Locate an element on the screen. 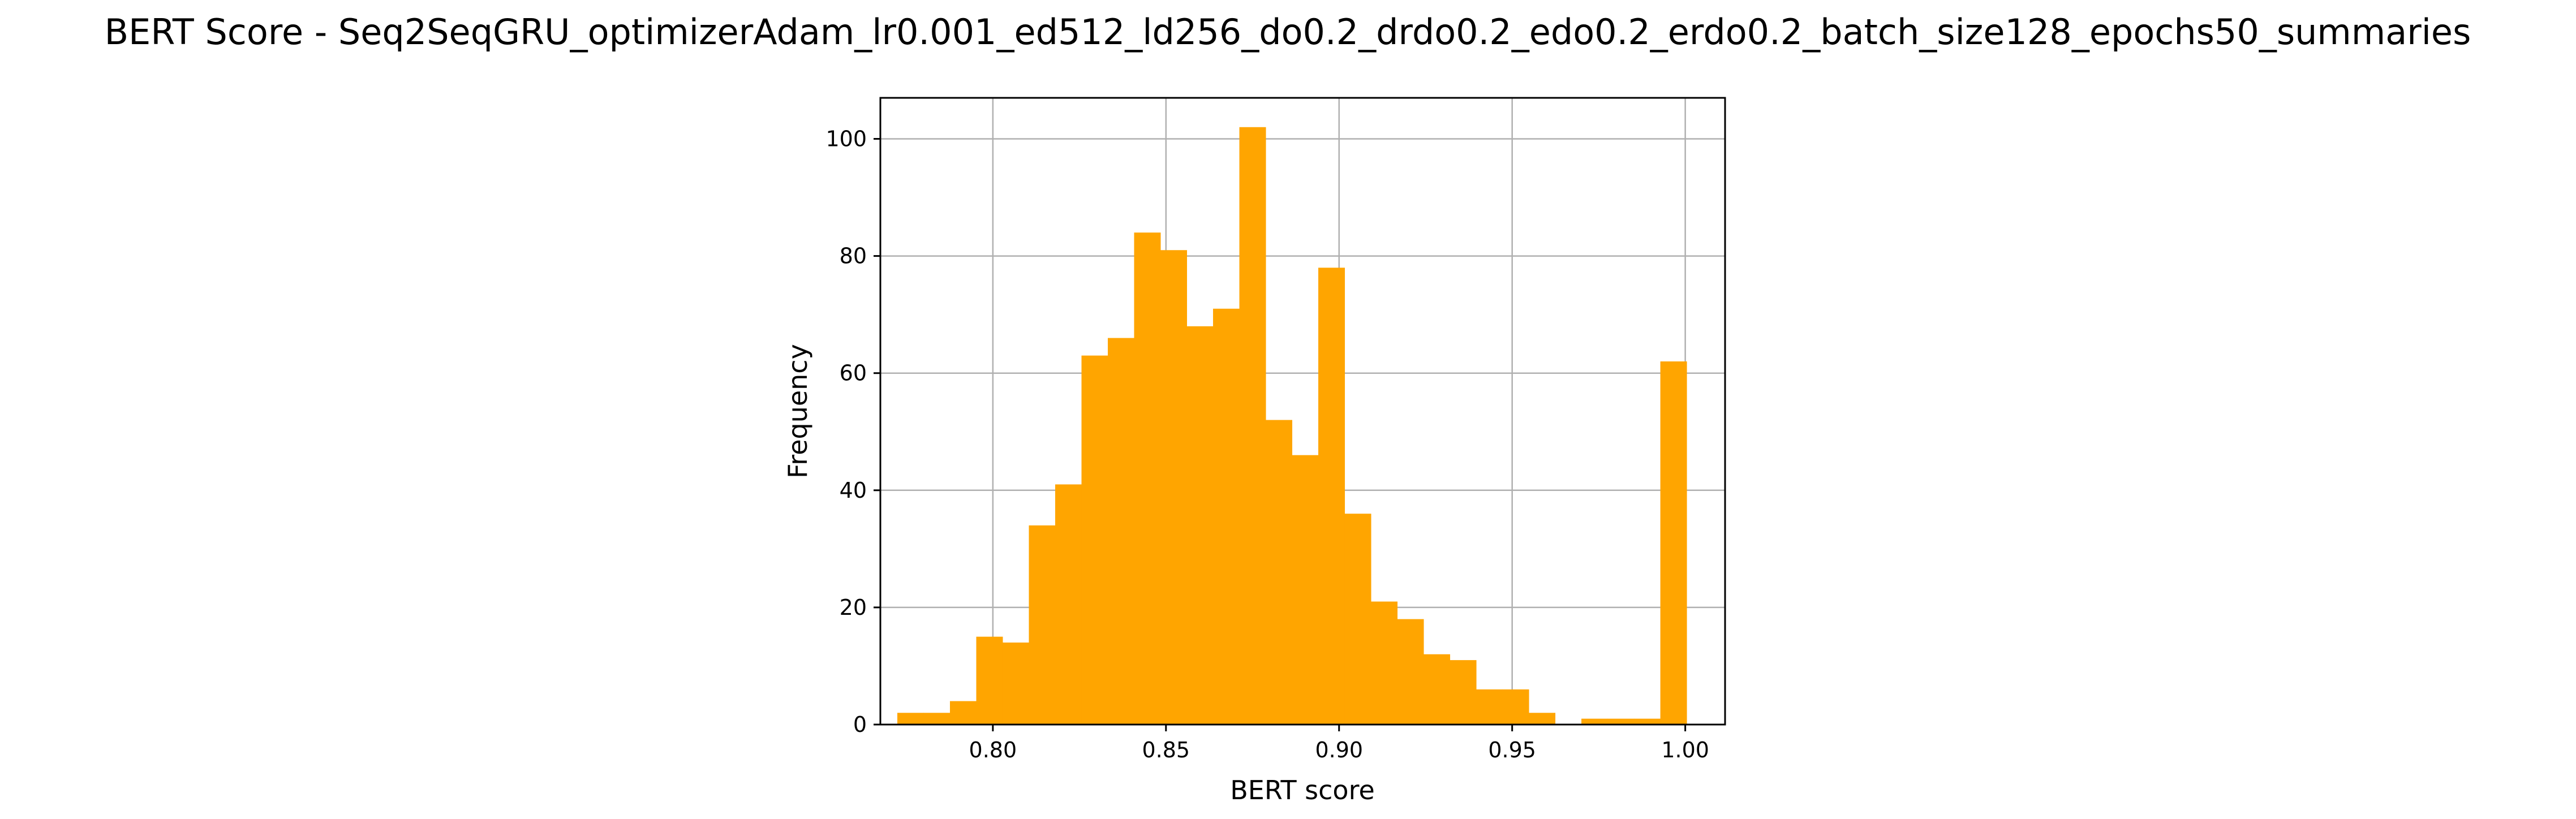  y-tick-label: 100 is located at coordinates (846, 138).